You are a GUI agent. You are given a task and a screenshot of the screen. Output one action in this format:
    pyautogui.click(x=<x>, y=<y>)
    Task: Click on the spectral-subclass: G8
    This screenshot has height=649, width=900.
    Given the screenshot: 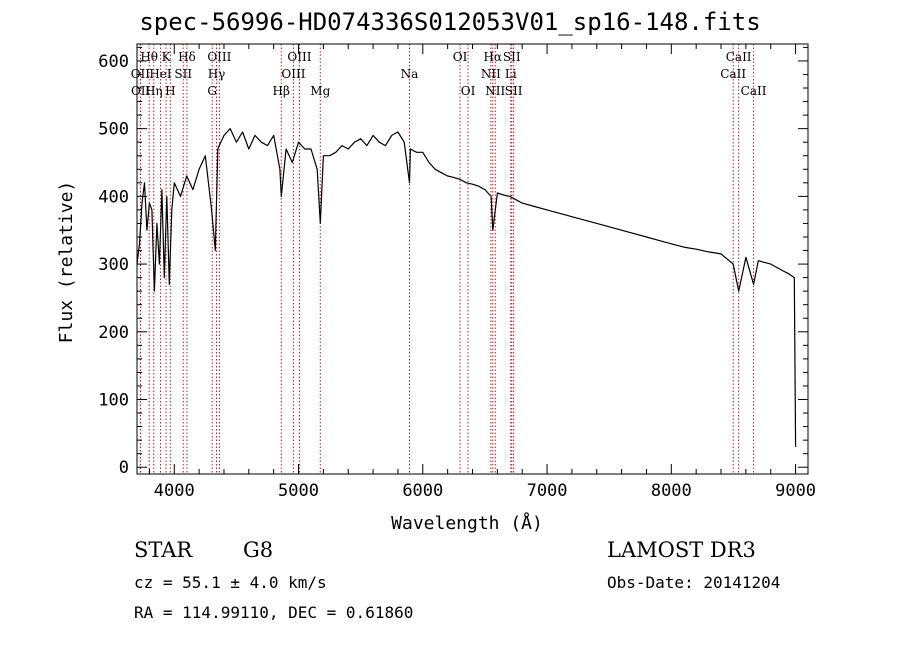 What is the action you would take?
    pyautogui.click(x=258, y=550)
    